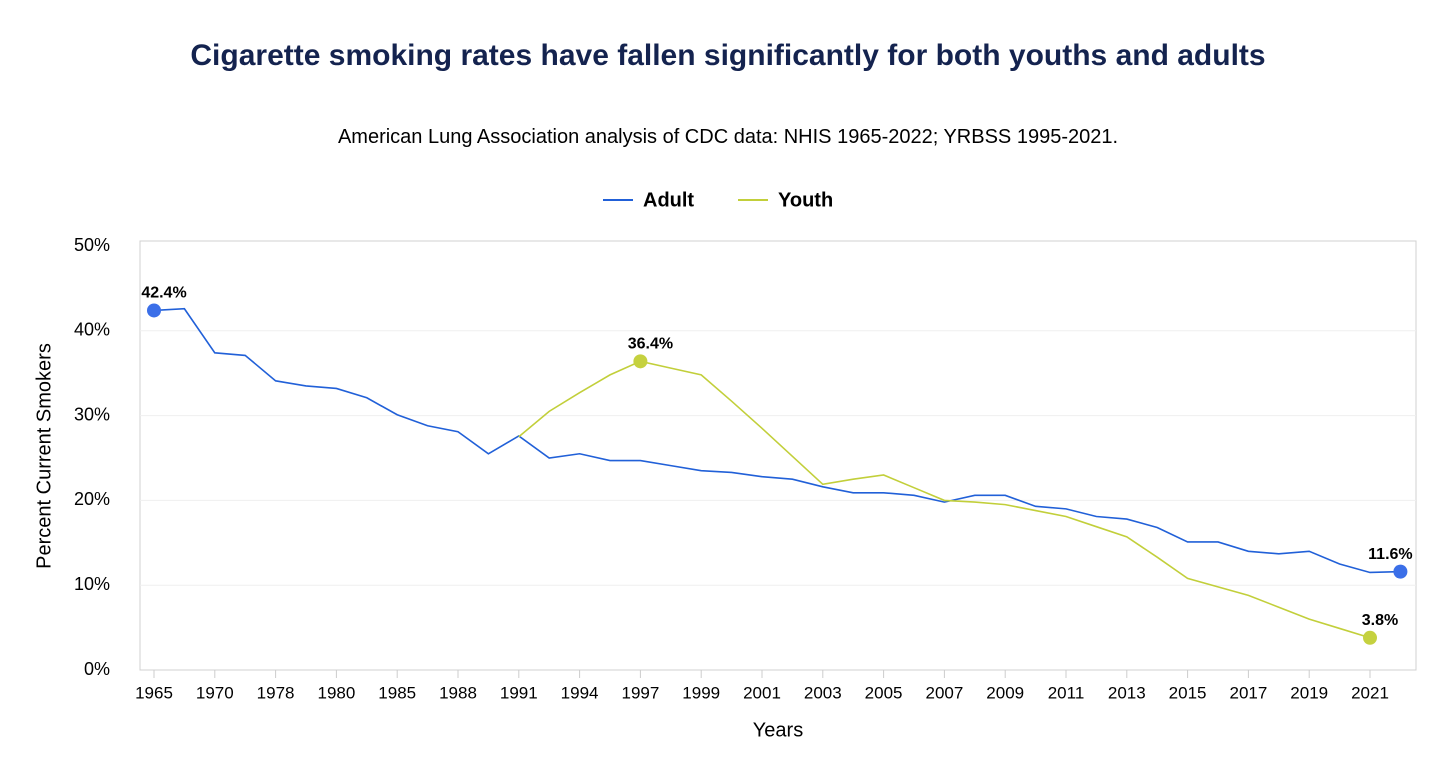 The height and width of the screenshot is (774, 1456). I want to click on x-tick-label: 2015, so click(1188, 692).